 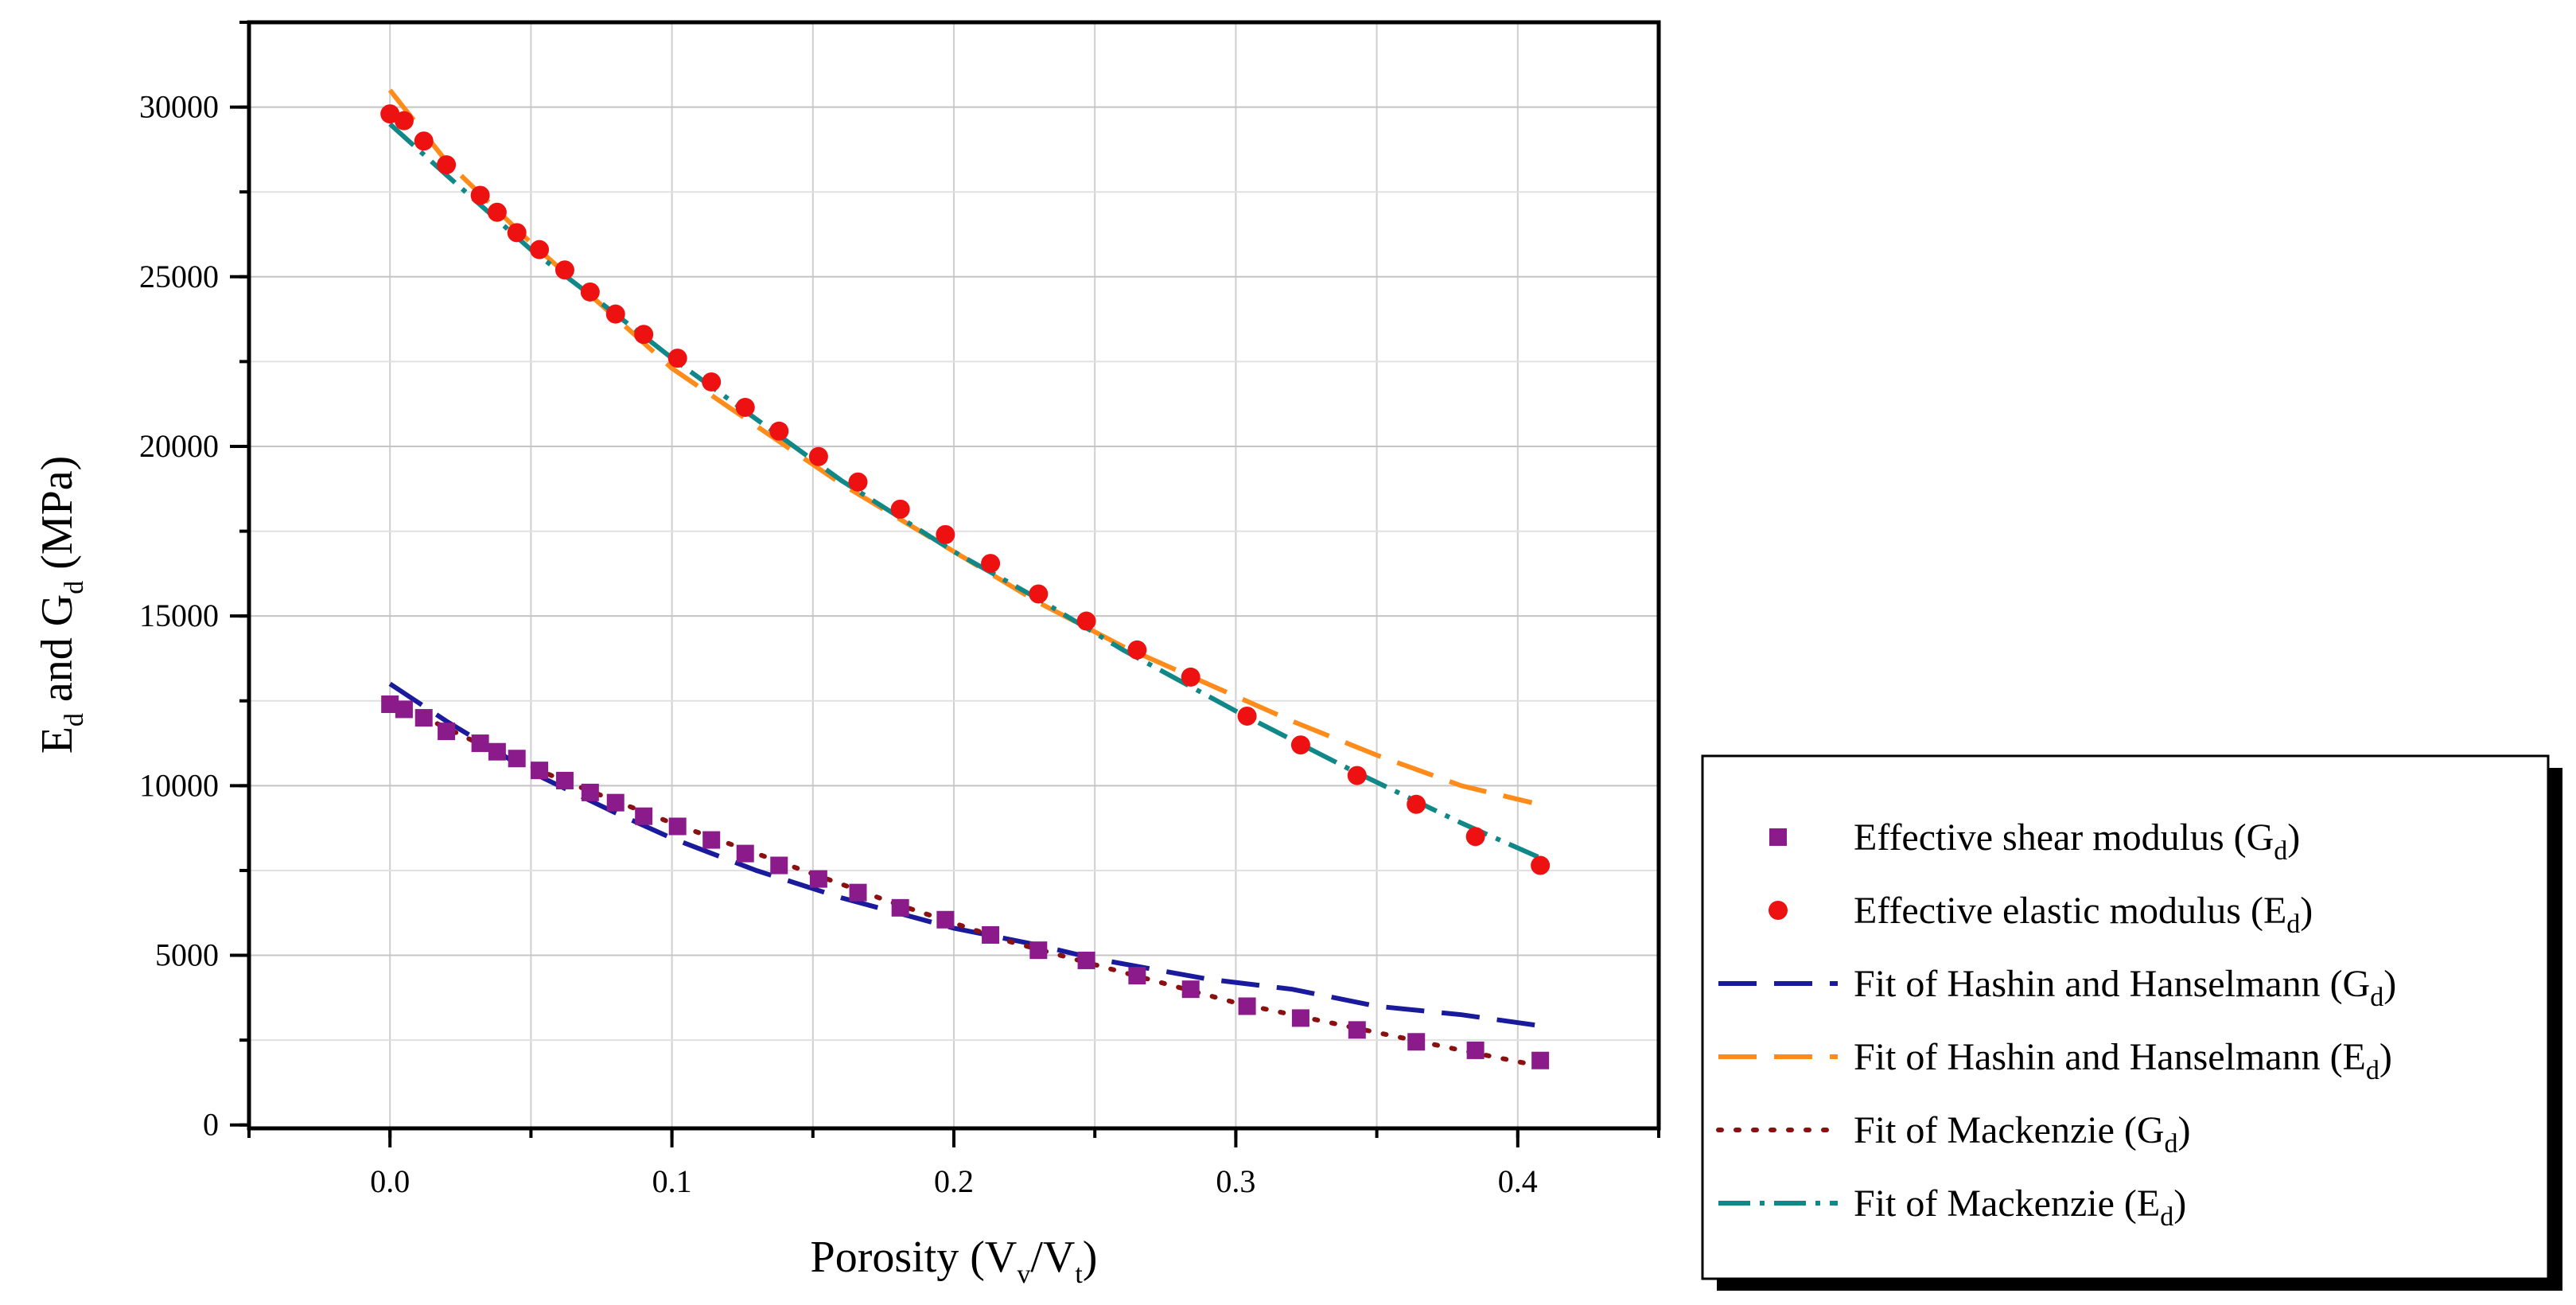 What do you see at coordinates (2123, 1060) in the screenshot?
I see `legend-label: Fit of Hashin and Hanselmann (Ed)` at bounding box center [2123, 1060].